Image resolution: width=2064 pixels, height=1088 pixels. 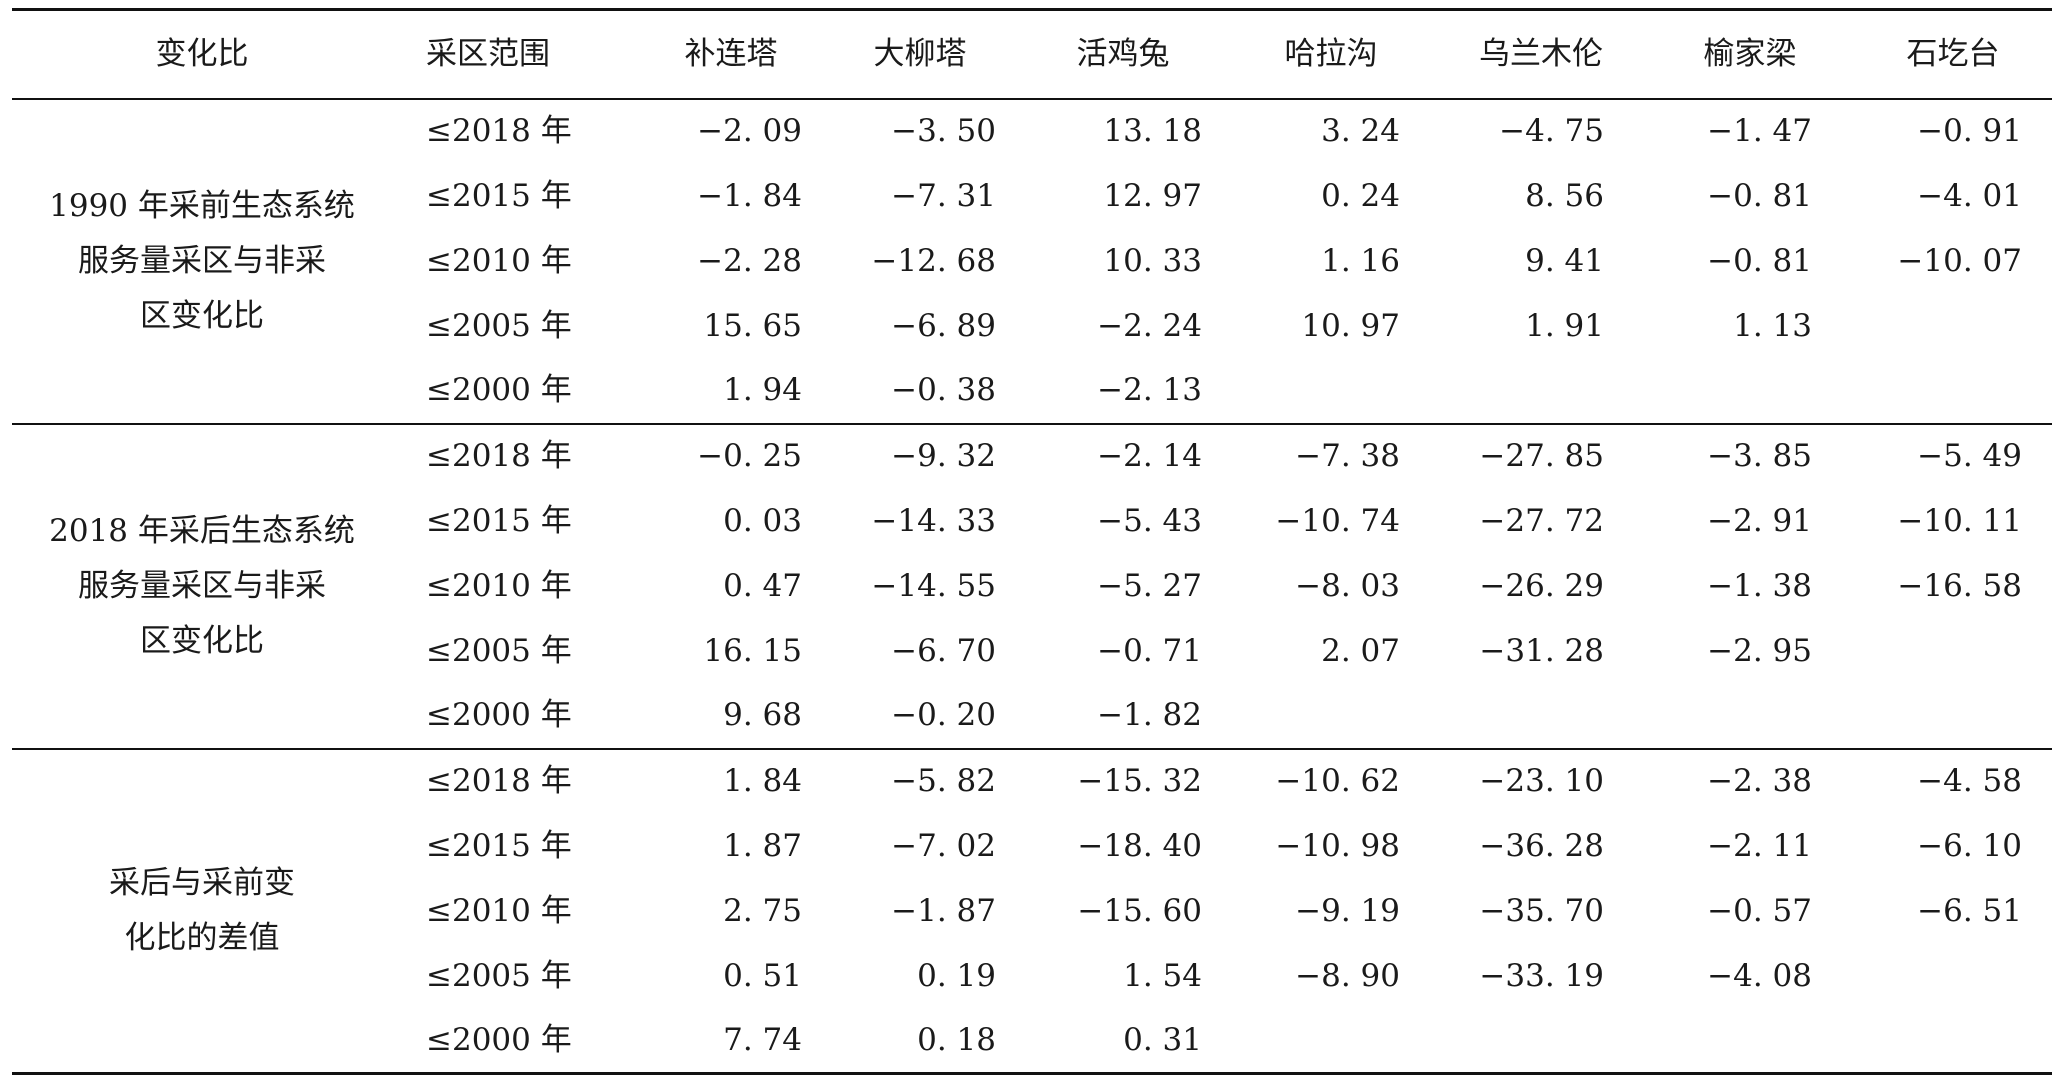 I want to click on value-cell: −0. 38, so click(x=943, y=390).